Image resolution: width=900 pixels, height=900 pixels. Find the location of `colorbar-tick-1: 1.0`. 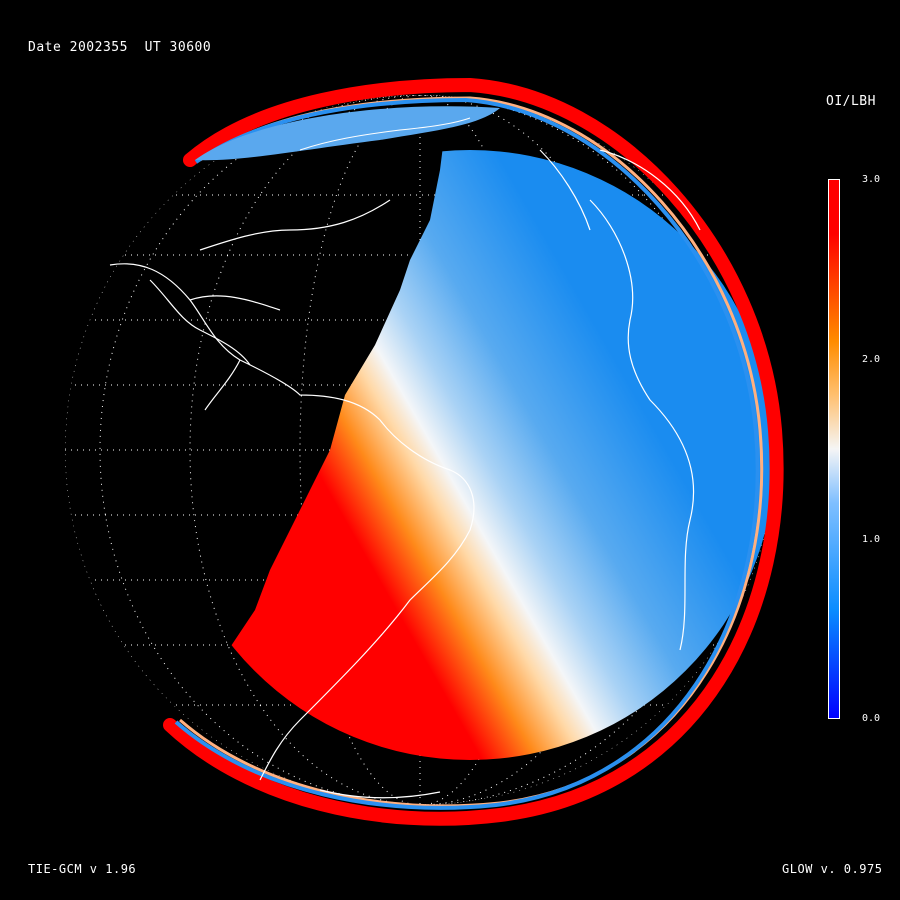

colorbar-tick-1: 1.0 is located at coordinates (871, 539).